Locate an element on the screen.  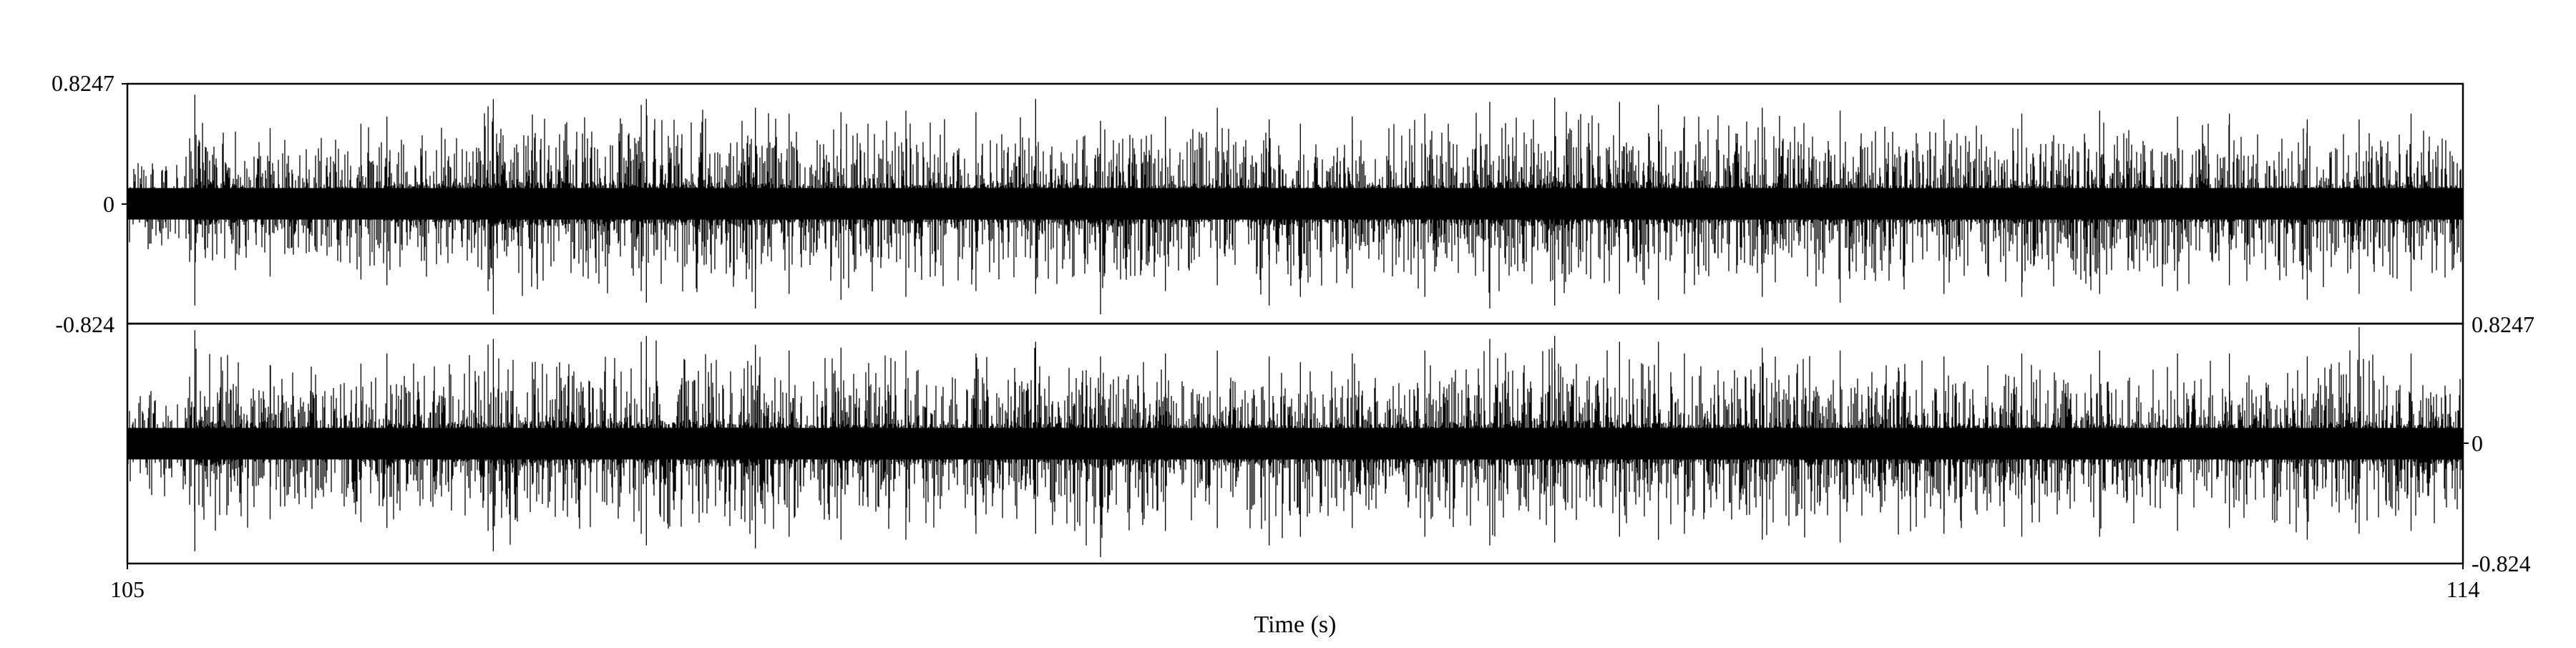
channel-2-y-zero-label: 0 is located at coordinates (2477, 443).